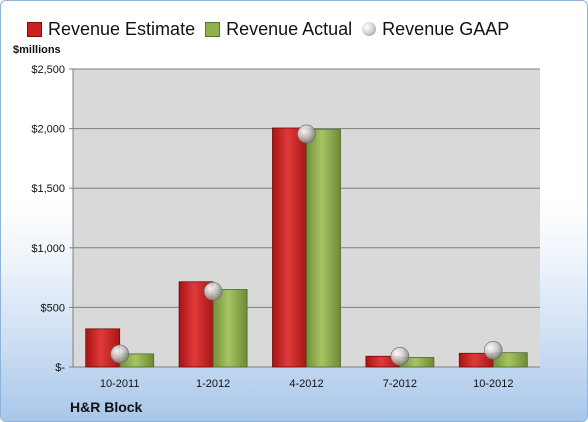 The width and height of the screenshot is (588, 422). What do you see at coordinates (122, 28) in the screenshot?
I see `legend-label-estimate: Revenue Estimate` at bounding box center [122, 28].